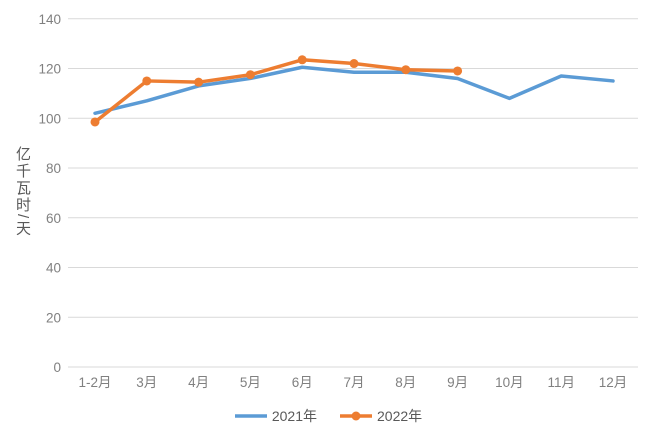 Image resolution: width=656 pixels, height=430 pixels. I want to click on x-tick-label: 7月, so click(353, 382).